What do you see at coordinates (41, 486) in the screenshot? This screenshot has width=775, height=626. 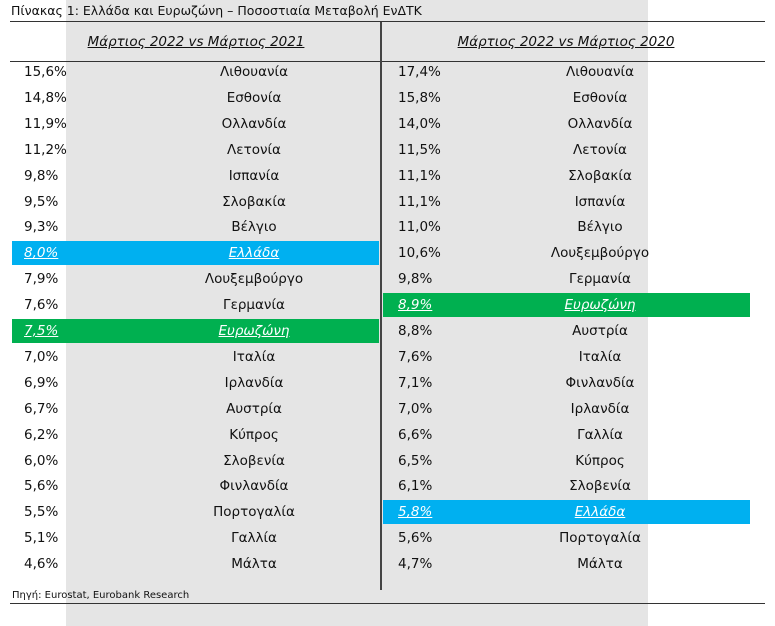 I see `left-value-cell: 5,6%` at bounding box center [41, 486].